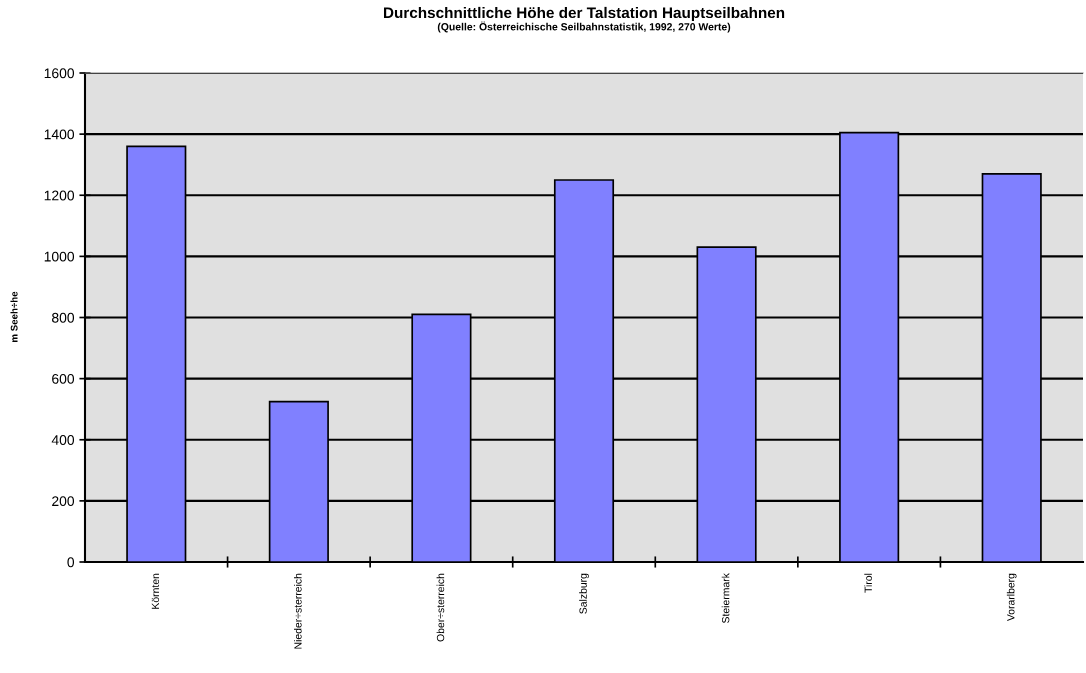 Image resolution: width=1086 pixels, height=673 pixels. Describe the element at coordinates (440, 607) in the screenshot. I see `x-tick-label: Ober÷sterreich` at that location.